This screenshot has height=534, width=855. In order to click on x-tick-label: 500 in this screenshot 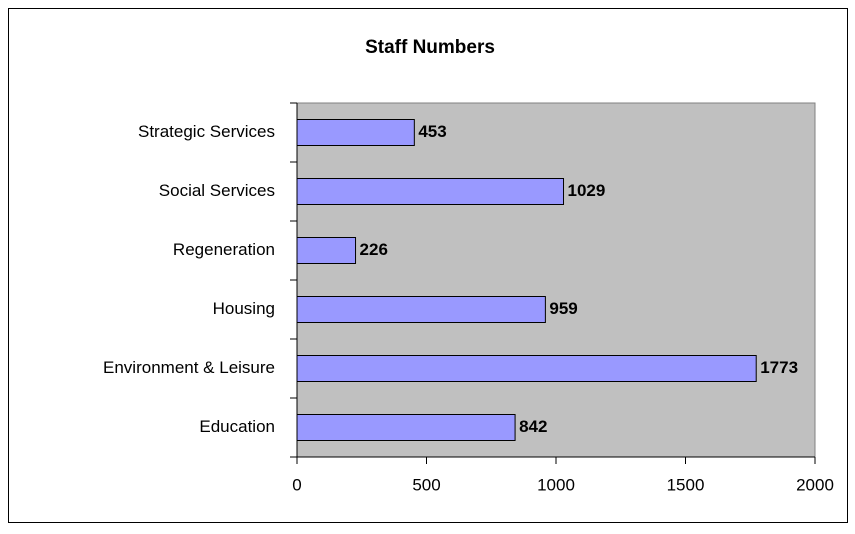, I will do `click(426, 484)`.